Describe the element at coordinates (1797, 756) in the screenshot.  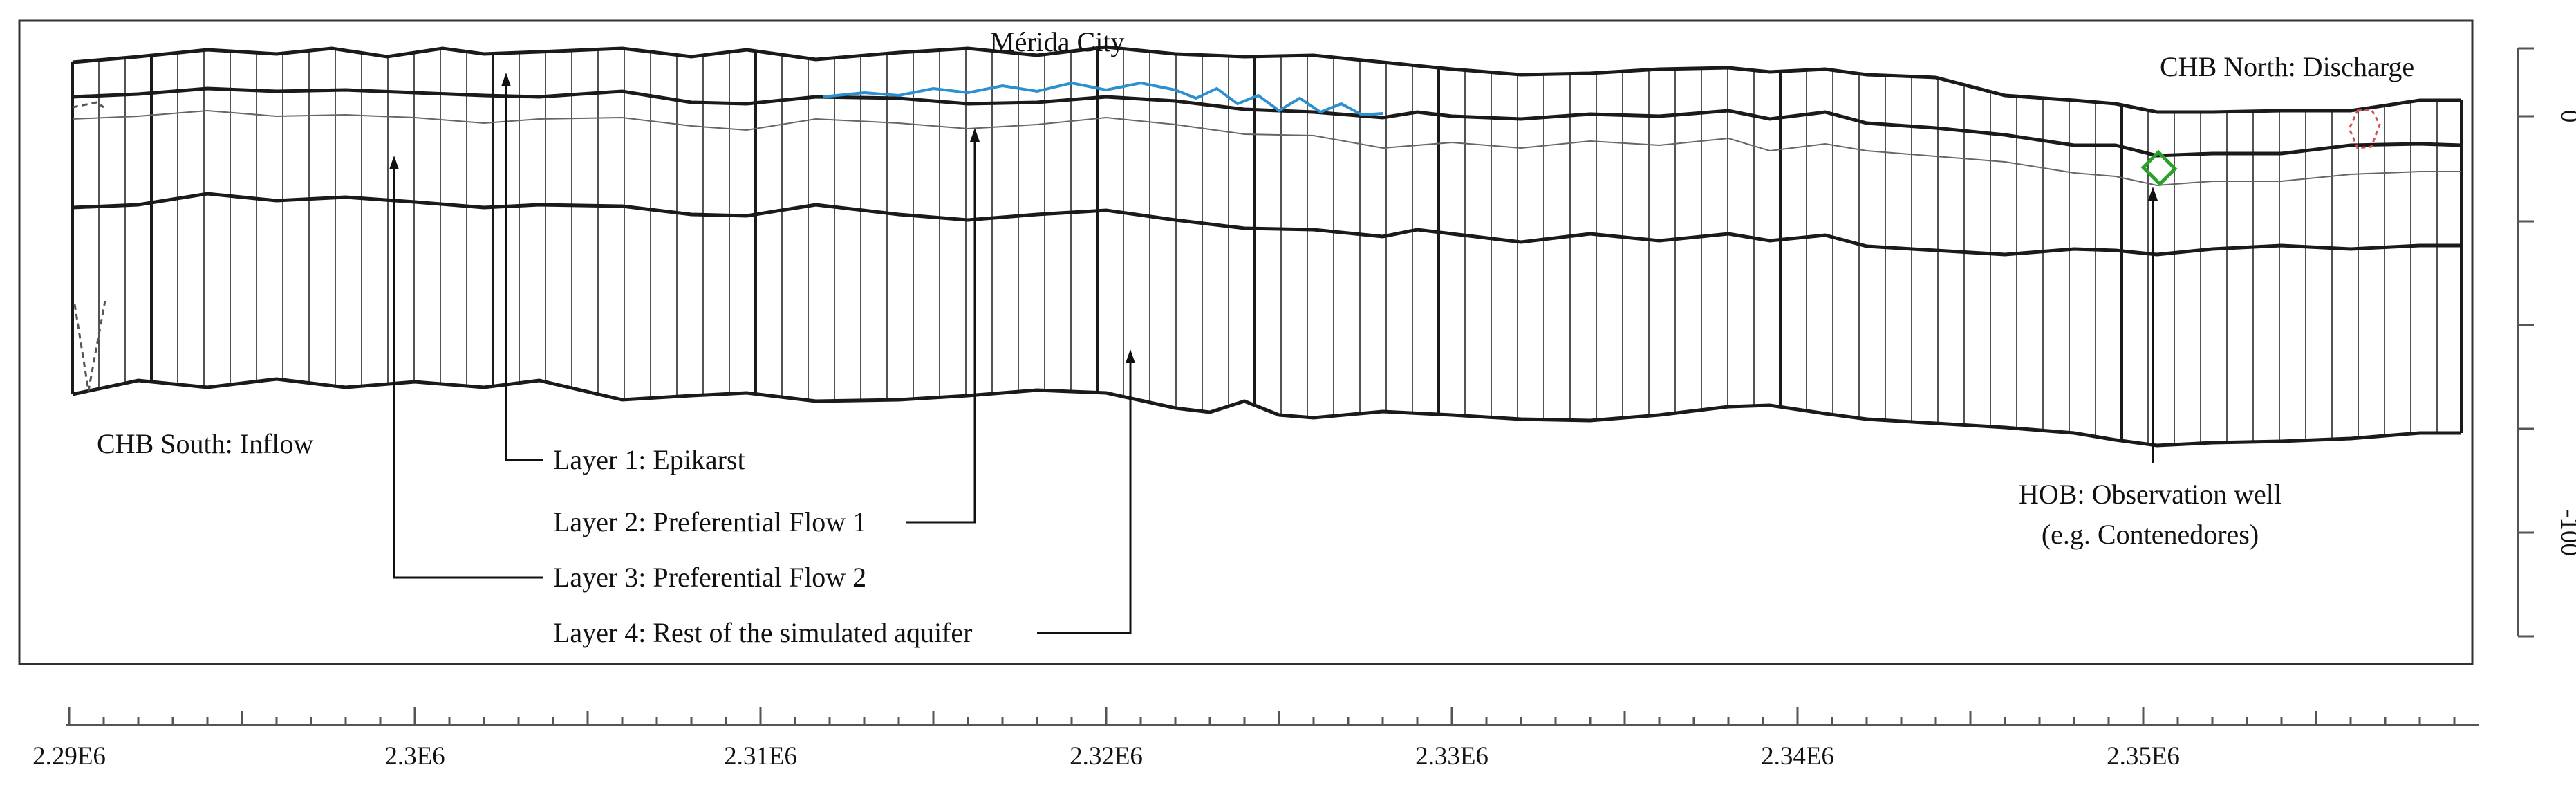
I see `easting-tick-label: 2.34E6` at that location.